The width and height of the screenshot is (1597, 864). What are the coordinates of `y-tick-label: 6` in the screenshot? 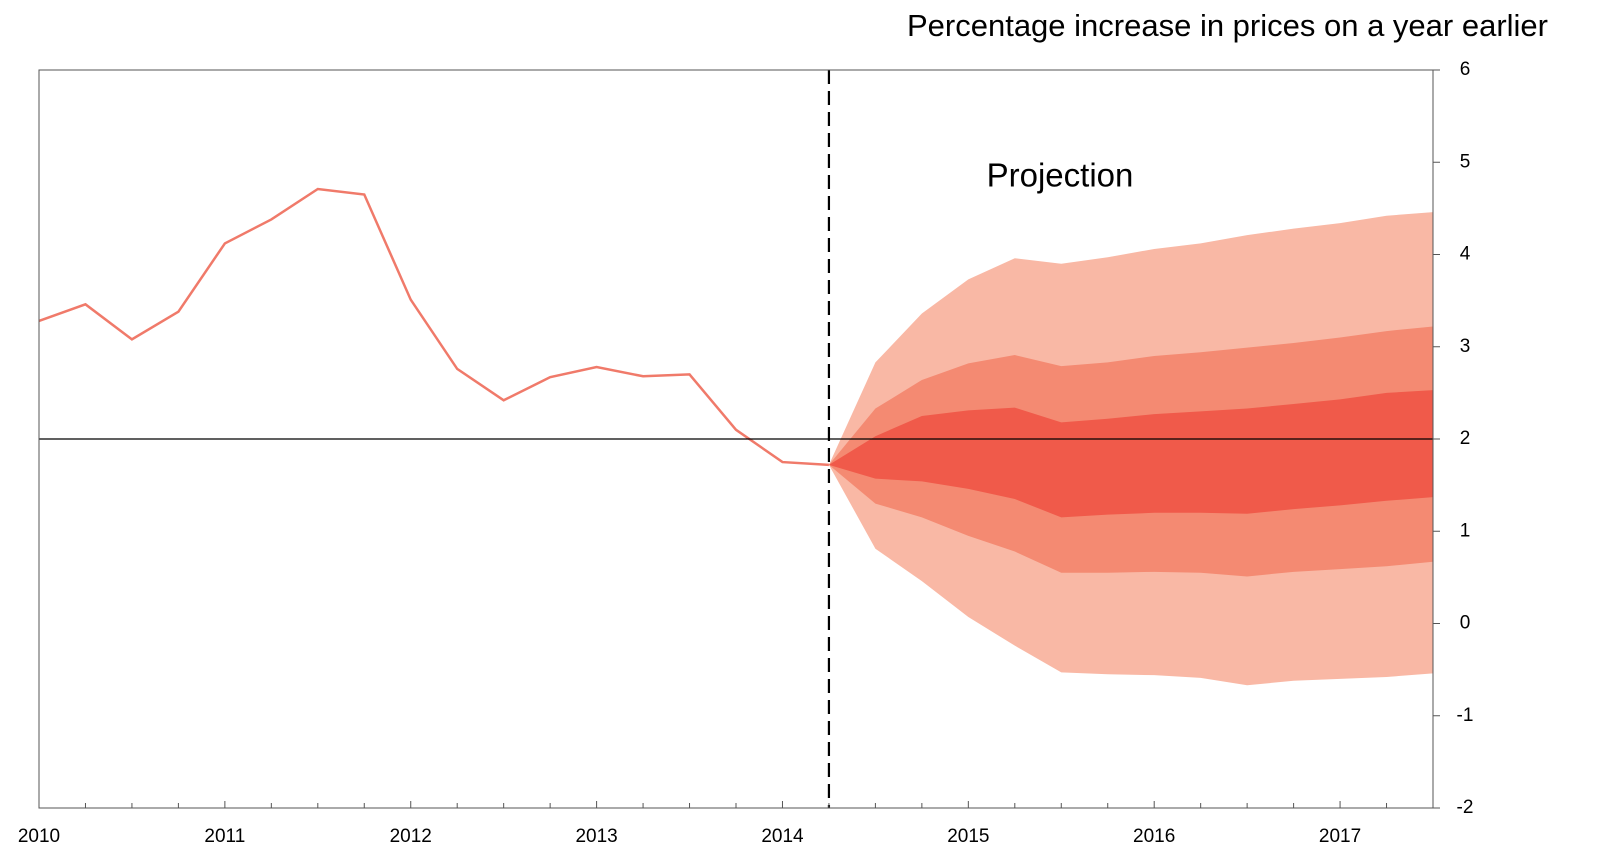 It's located at (1465, 69).